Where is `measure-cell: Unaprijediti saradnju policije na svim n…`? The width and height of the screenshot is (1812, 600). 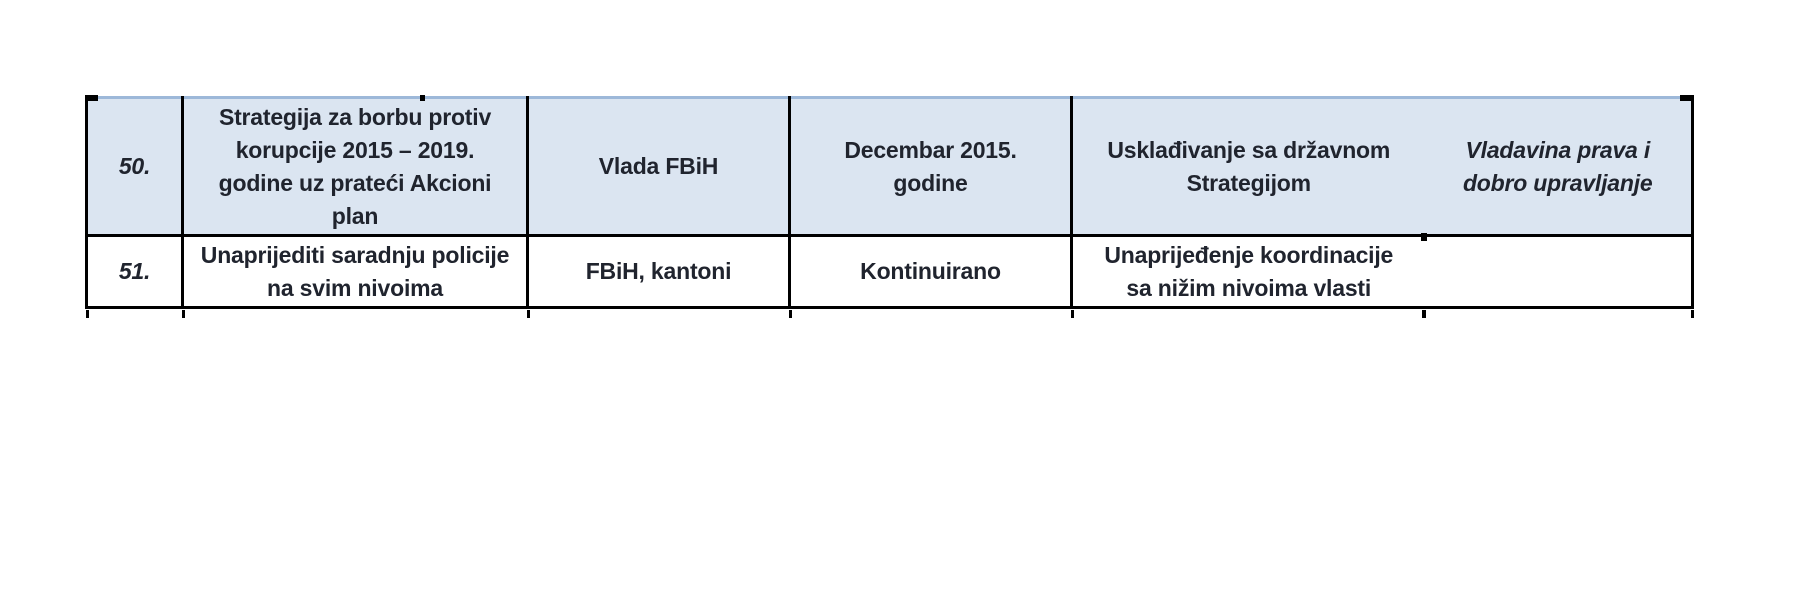
measure-cell: Unaprijediti saradnju policije na svim n… is located at coordinates (355, 271).